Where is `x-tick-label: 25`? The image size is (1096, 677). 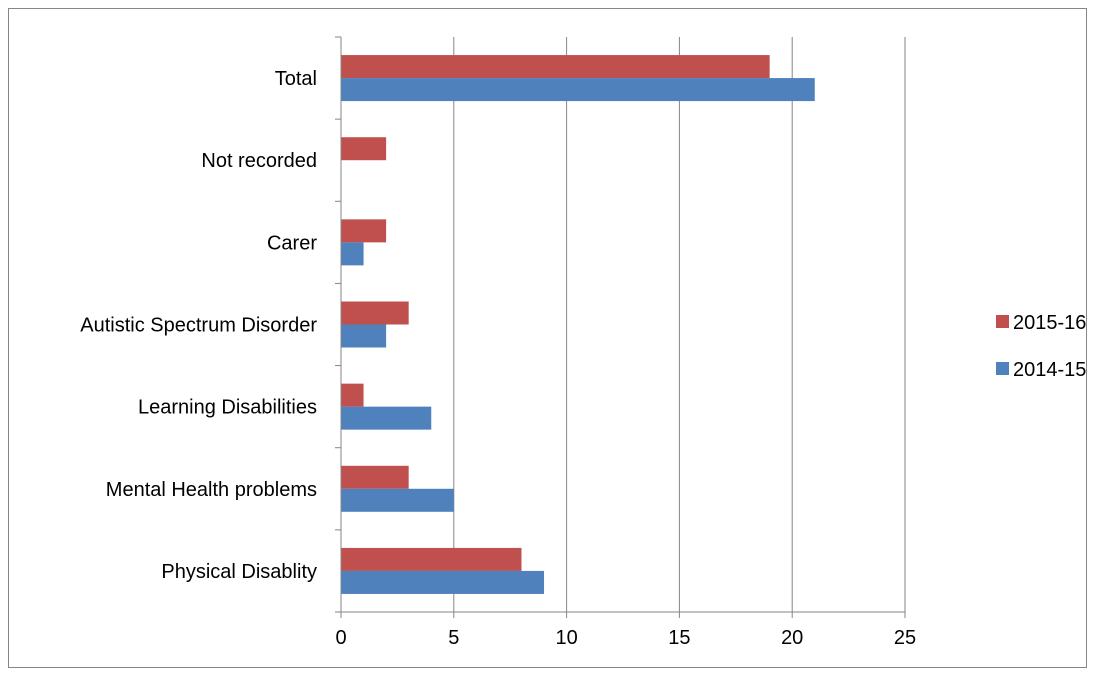 x-tick-label: 25 is located at coordinates (905, 638).